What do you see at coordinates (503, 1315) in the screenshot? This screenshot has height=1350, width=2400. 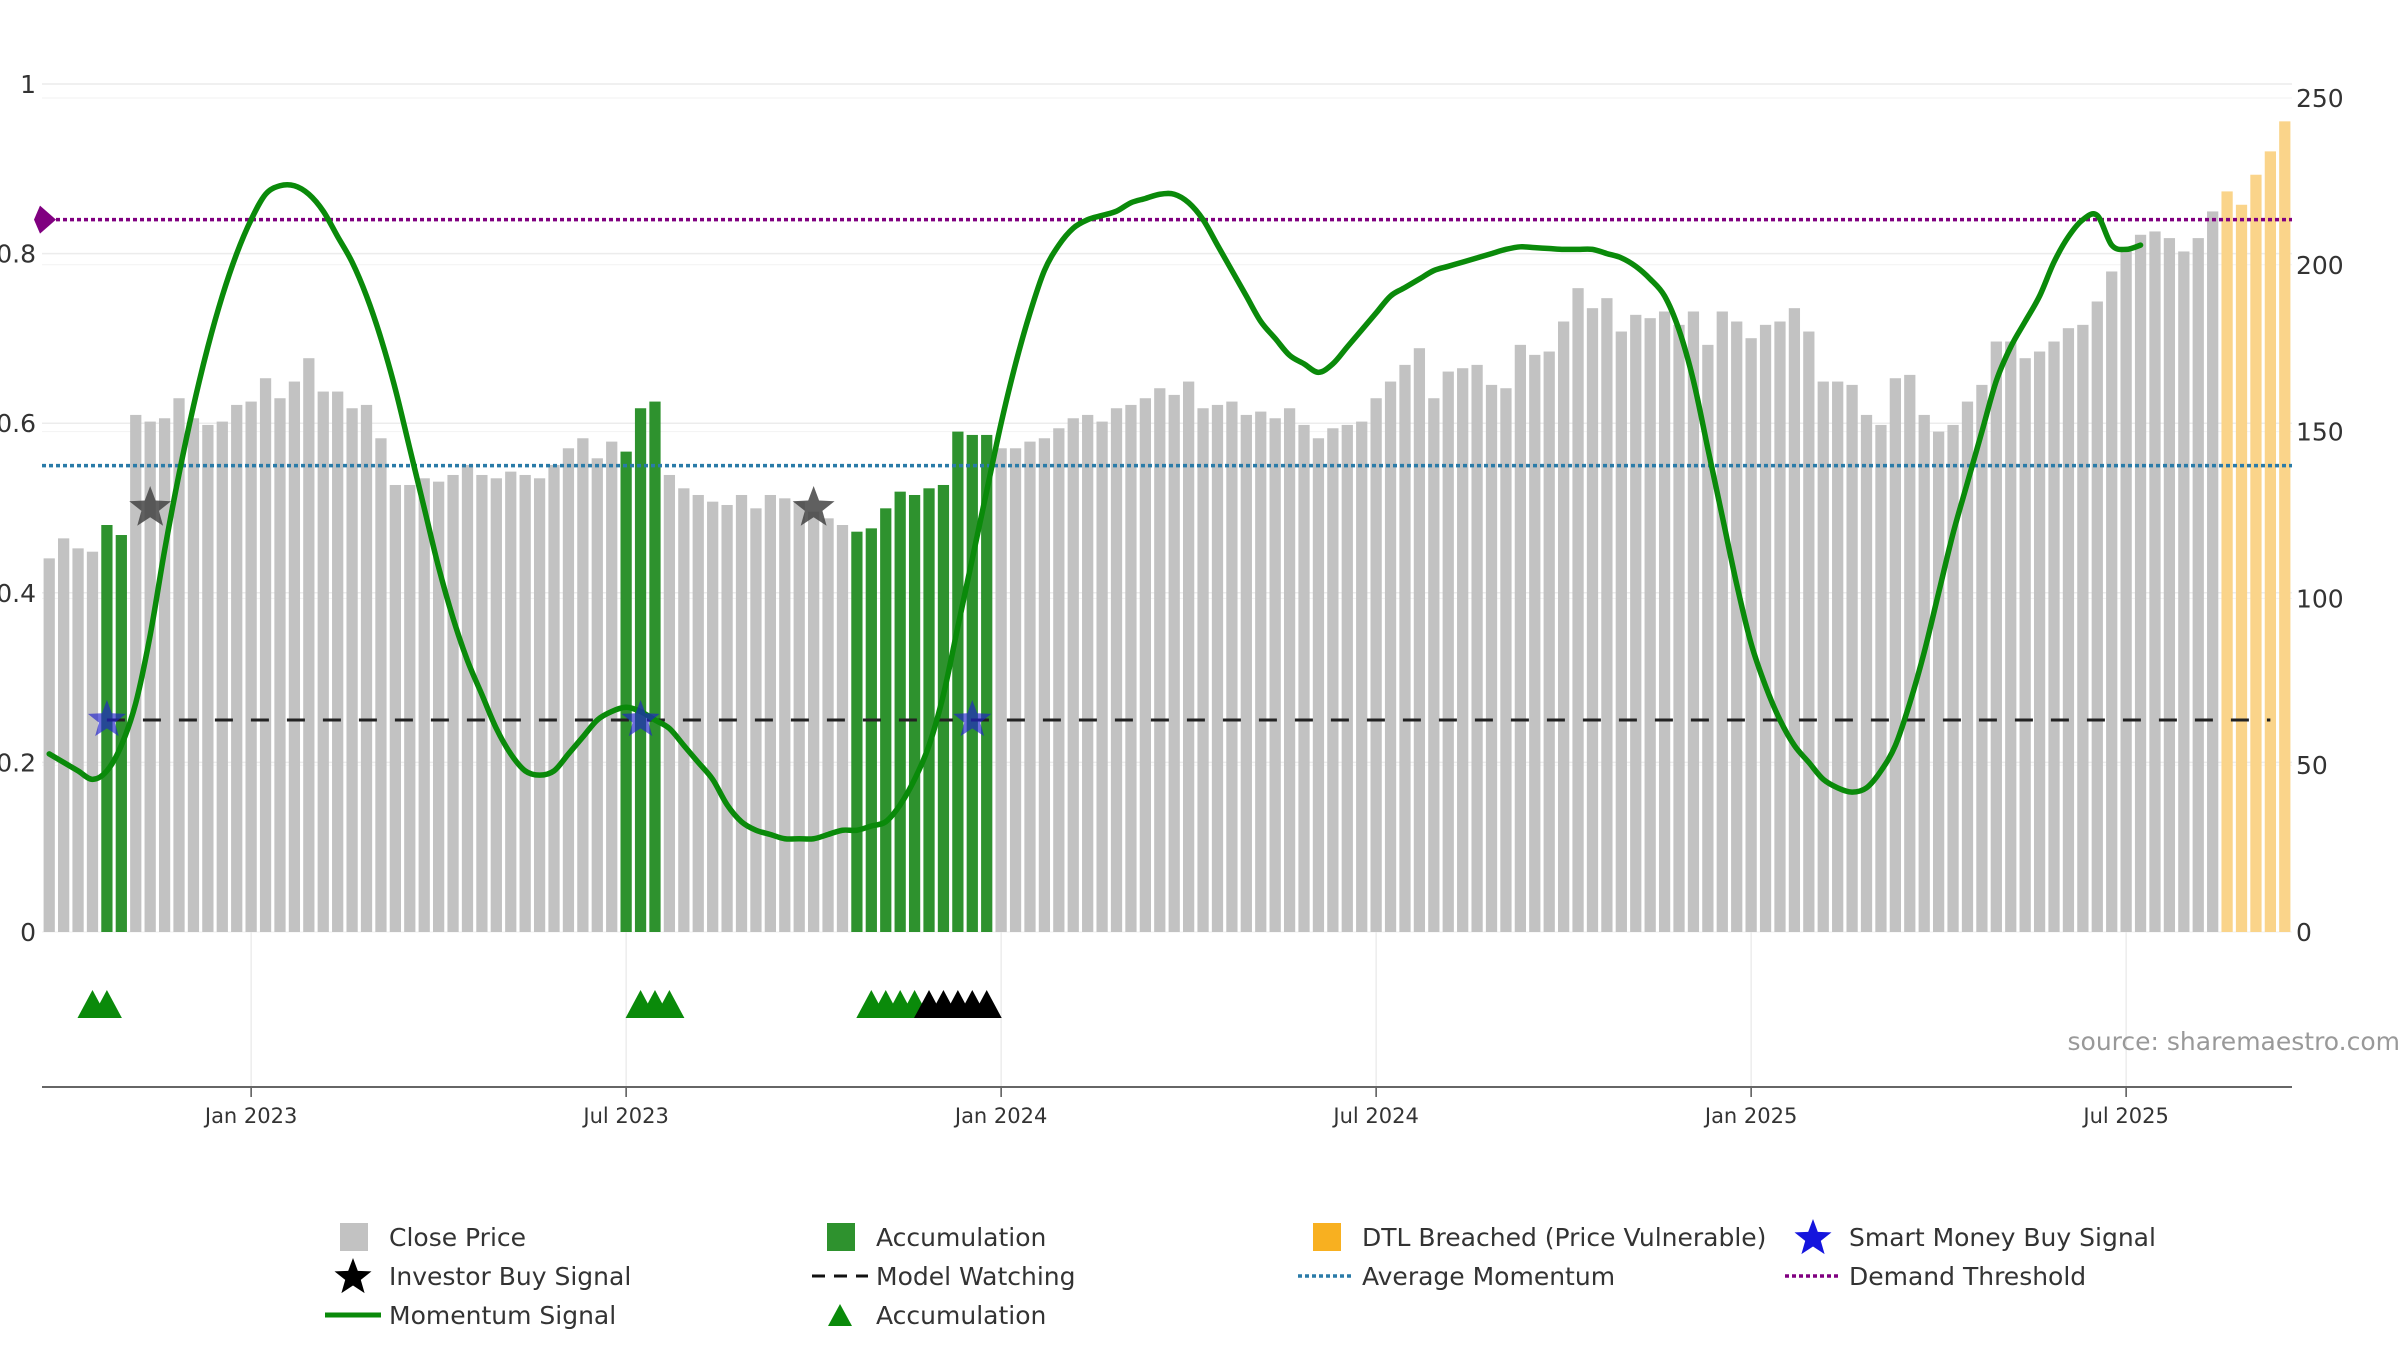 I see `legend-momentum-signal-label: Momentum Signal` at bounding box center [503, 1315].